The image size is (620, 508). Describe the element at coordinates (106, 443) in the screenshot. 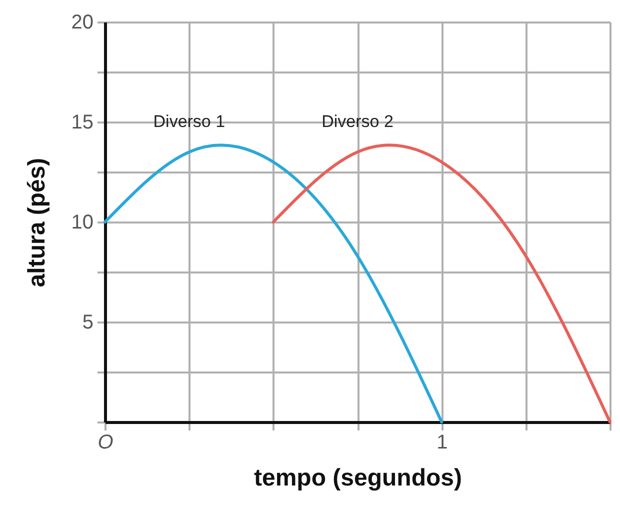

I see `x-tick-label: O` at that location.